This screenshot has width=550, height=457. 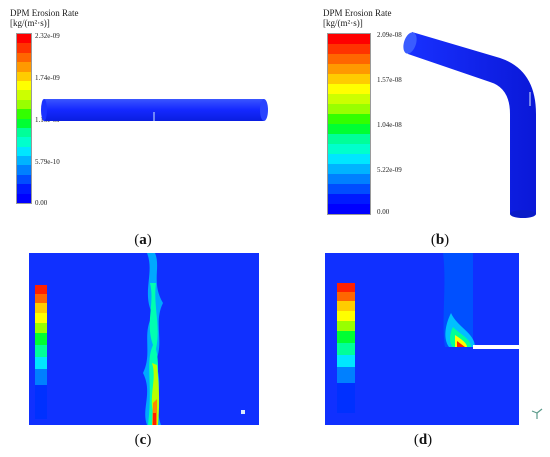 I want to click on caption-d-letter: d, so click(x=423, y=440).